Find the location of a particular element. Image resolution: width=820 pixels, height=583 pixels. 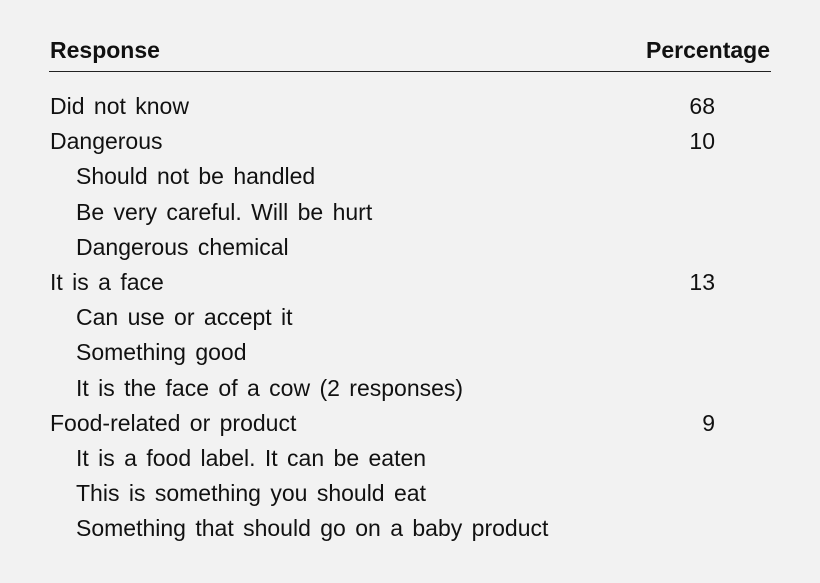

table-row: It is the face of a cow (2 responses) is located at coordinates (410, 388).